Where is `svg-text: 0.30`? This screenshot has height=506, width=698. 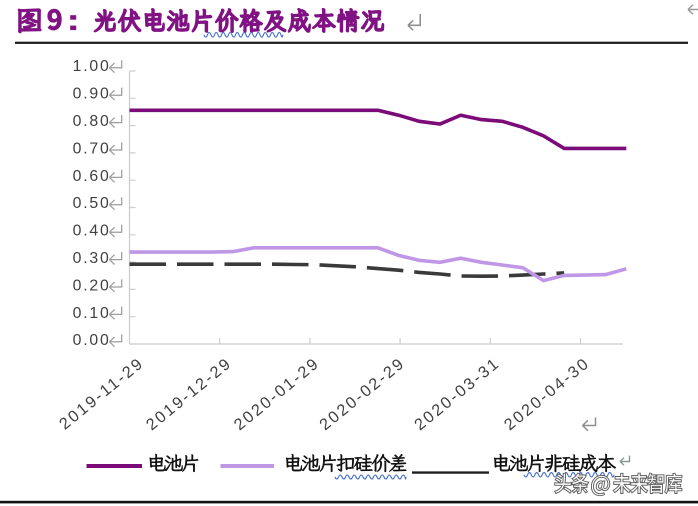 svg-text: 0.30 is located at coordinates (92, 258).